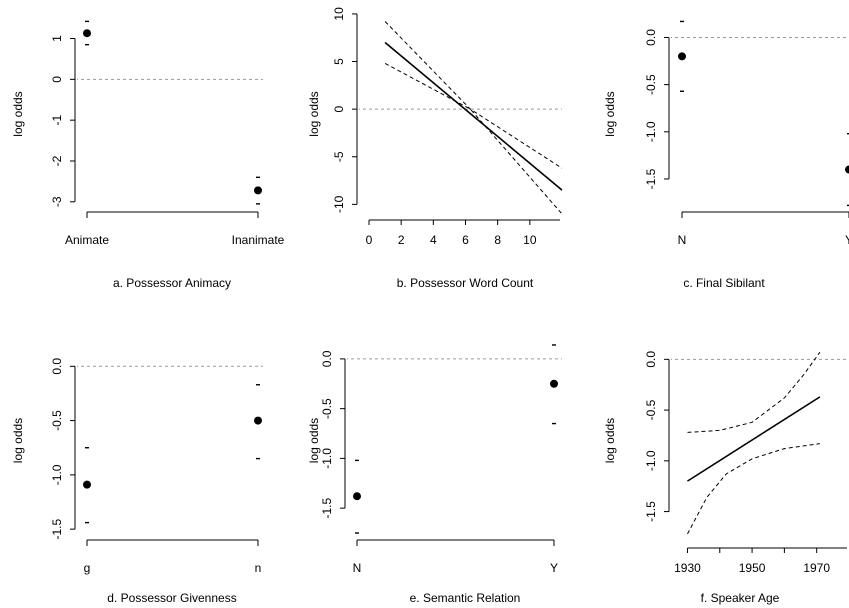  I want to click on y-tick-label: 5, so click(339, 61).